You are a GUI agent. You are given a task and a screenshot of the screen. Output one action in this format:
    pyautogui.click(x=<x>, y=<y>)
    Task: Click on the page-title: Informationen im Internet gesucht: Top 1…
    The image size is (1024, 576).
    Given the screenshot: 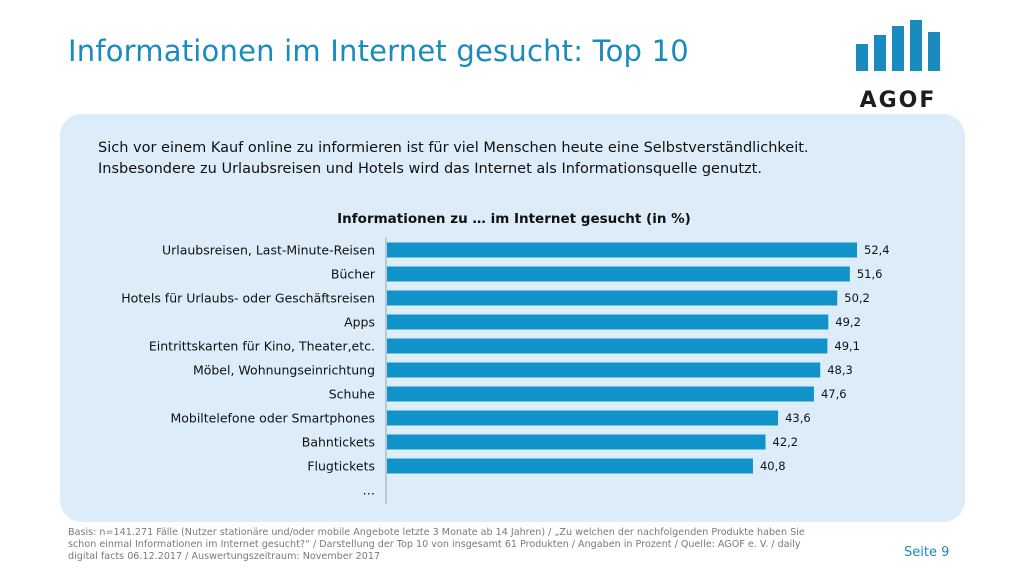 What is the action you would take?
    pyautogui.click(x=378, y=51)
    